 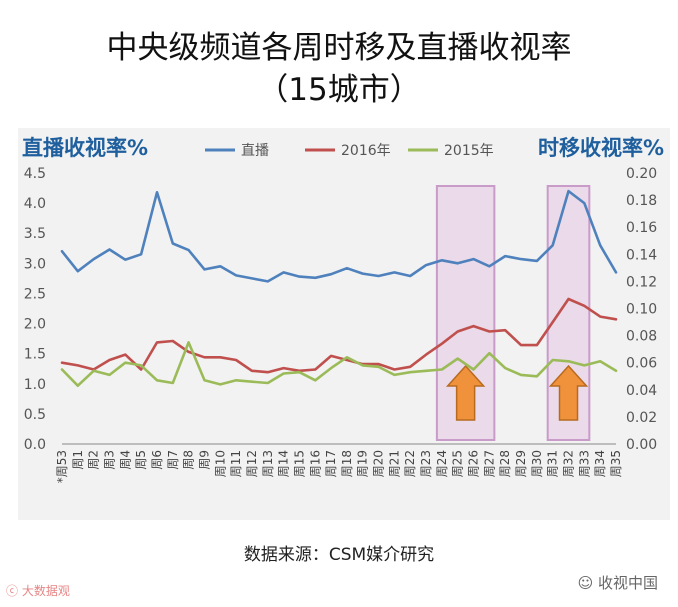 What do you see at coordinates (35, 264) in the screenshot?
I see `y-tick-label: 3.0` at bounding box center [35, 264].